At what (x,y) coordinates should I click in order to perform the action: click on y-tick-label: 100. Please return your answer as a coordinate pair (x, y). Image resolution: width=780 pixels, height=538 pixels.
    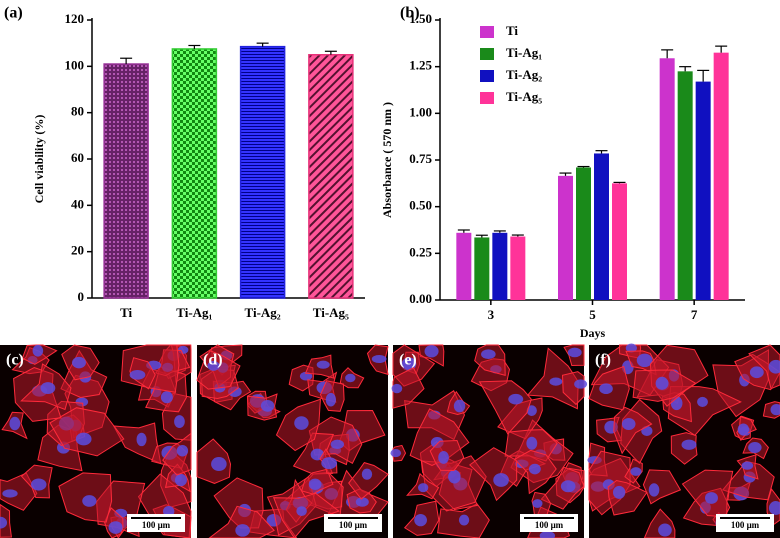
    Looking at the image, I should click on (75, 64).